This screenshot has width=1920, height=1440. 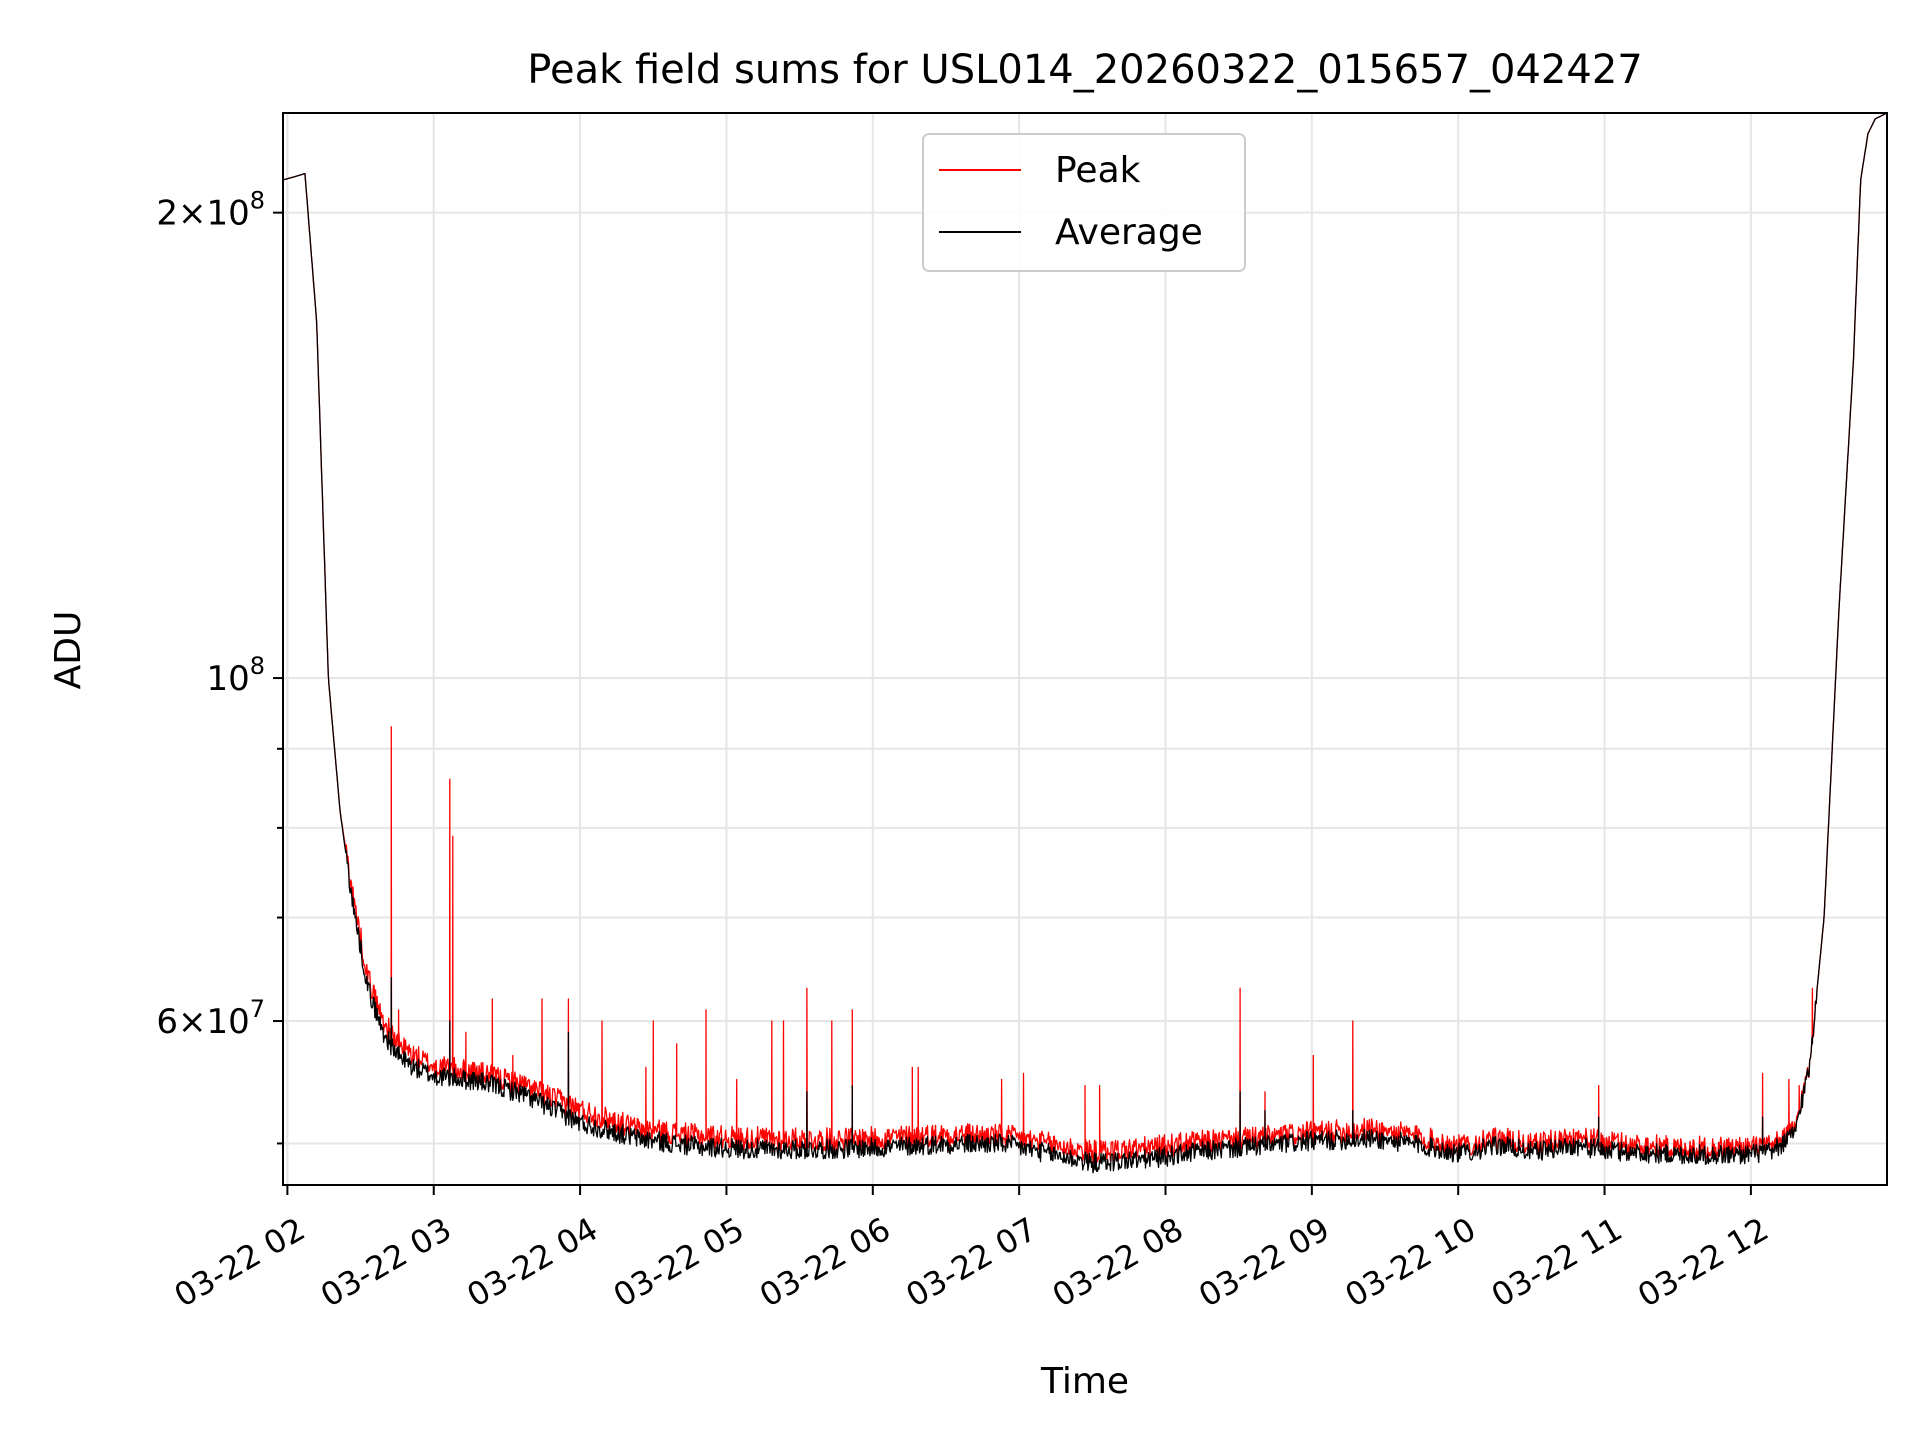 What do you see at coordinates (1084, 1381) in the screenshot?
I see `x-axis-label: Time` at bounding box center [1084, 1381].